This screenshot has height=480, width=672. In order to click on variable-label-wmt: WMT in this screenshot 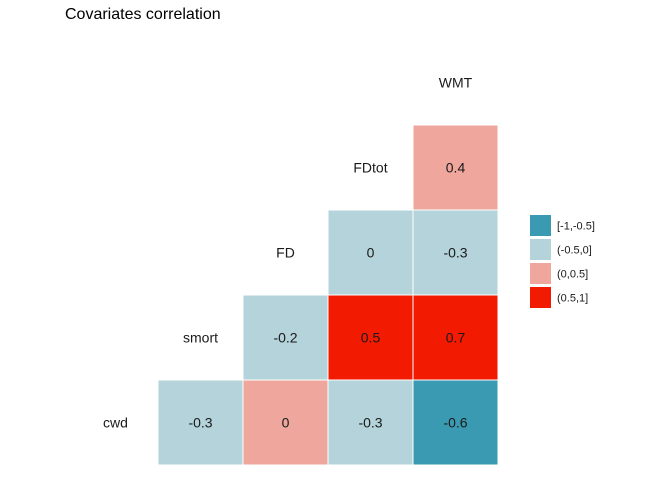, I will do `click(456, 83)`.